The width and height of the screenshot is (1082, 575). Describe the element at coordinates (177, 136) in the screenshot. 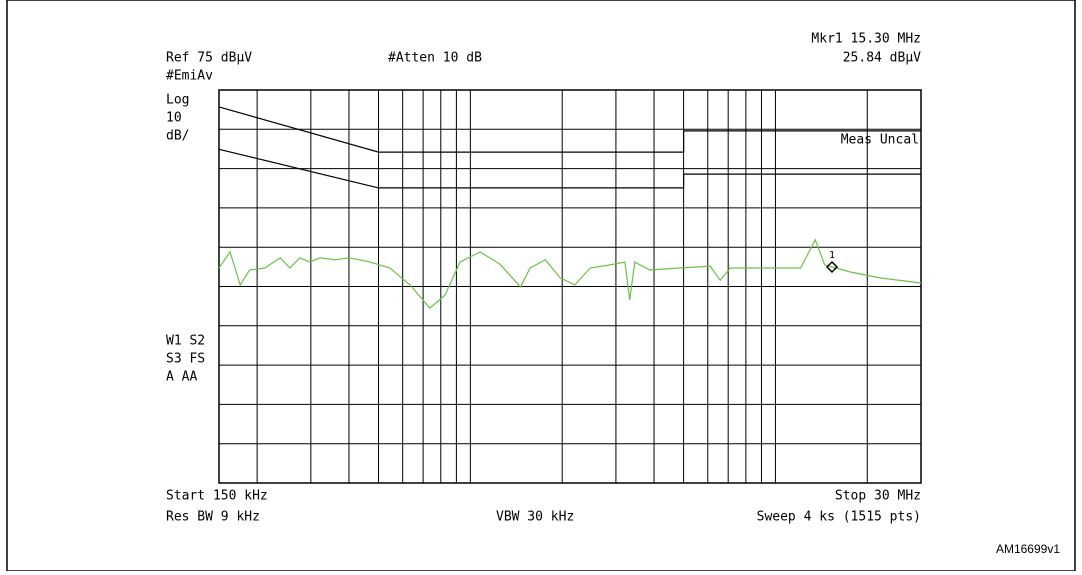

I see `scale: dB/` at that location.